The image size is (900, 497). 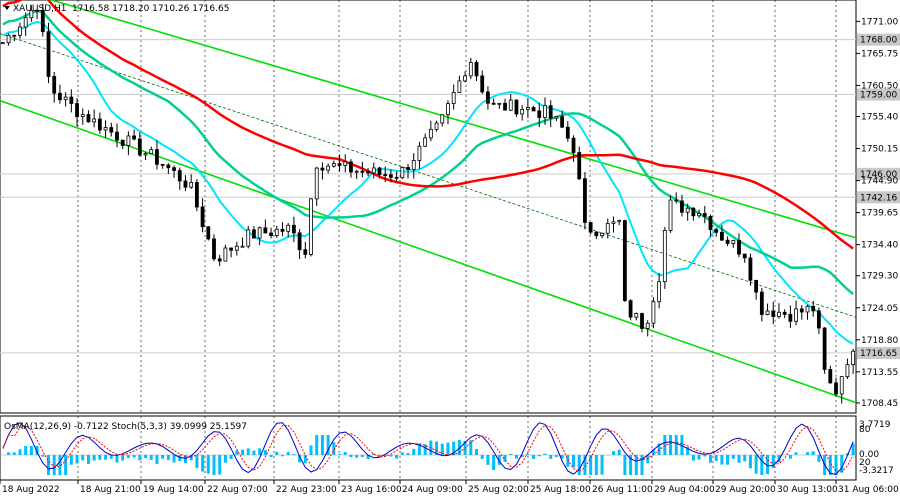 I want to click on x-tick-label: 22 Aug 07:00, so click(x=237, y=490).